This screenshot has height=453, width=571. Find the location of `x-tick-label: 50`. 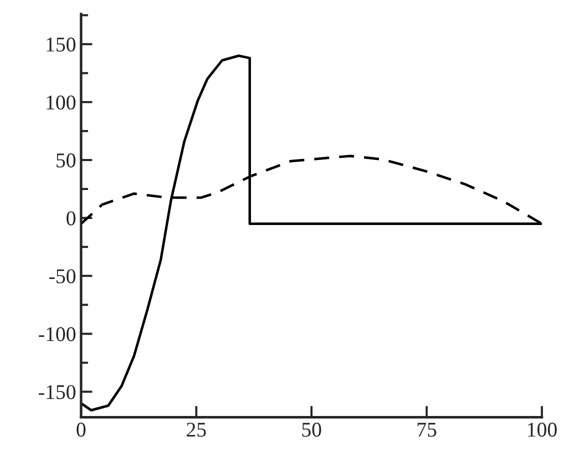

x-tick-label: 50 is located at coordinates (312, 429).